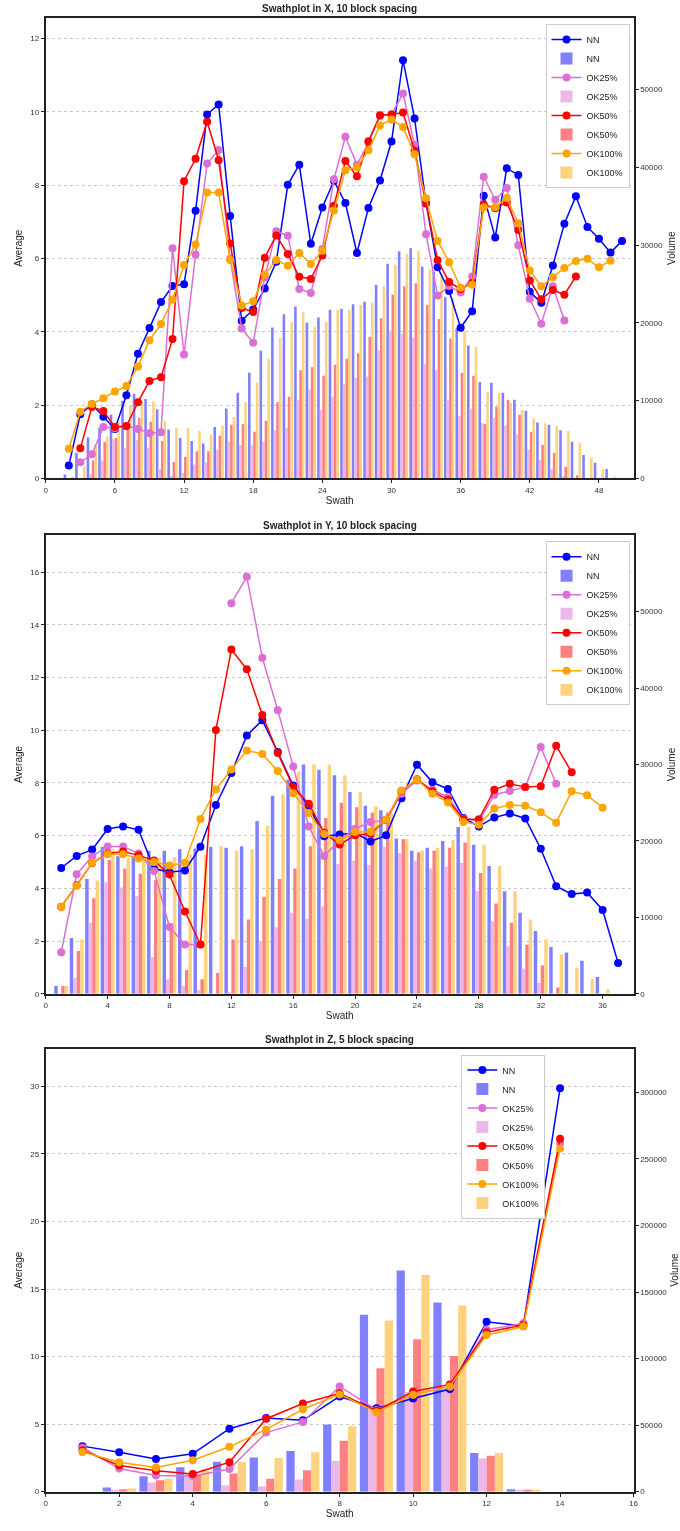 The height and width of the screenshot is (1531, 680). I want to click on chart-title: Swathplot in Z, 5 block spacing, so click(339, 1039).